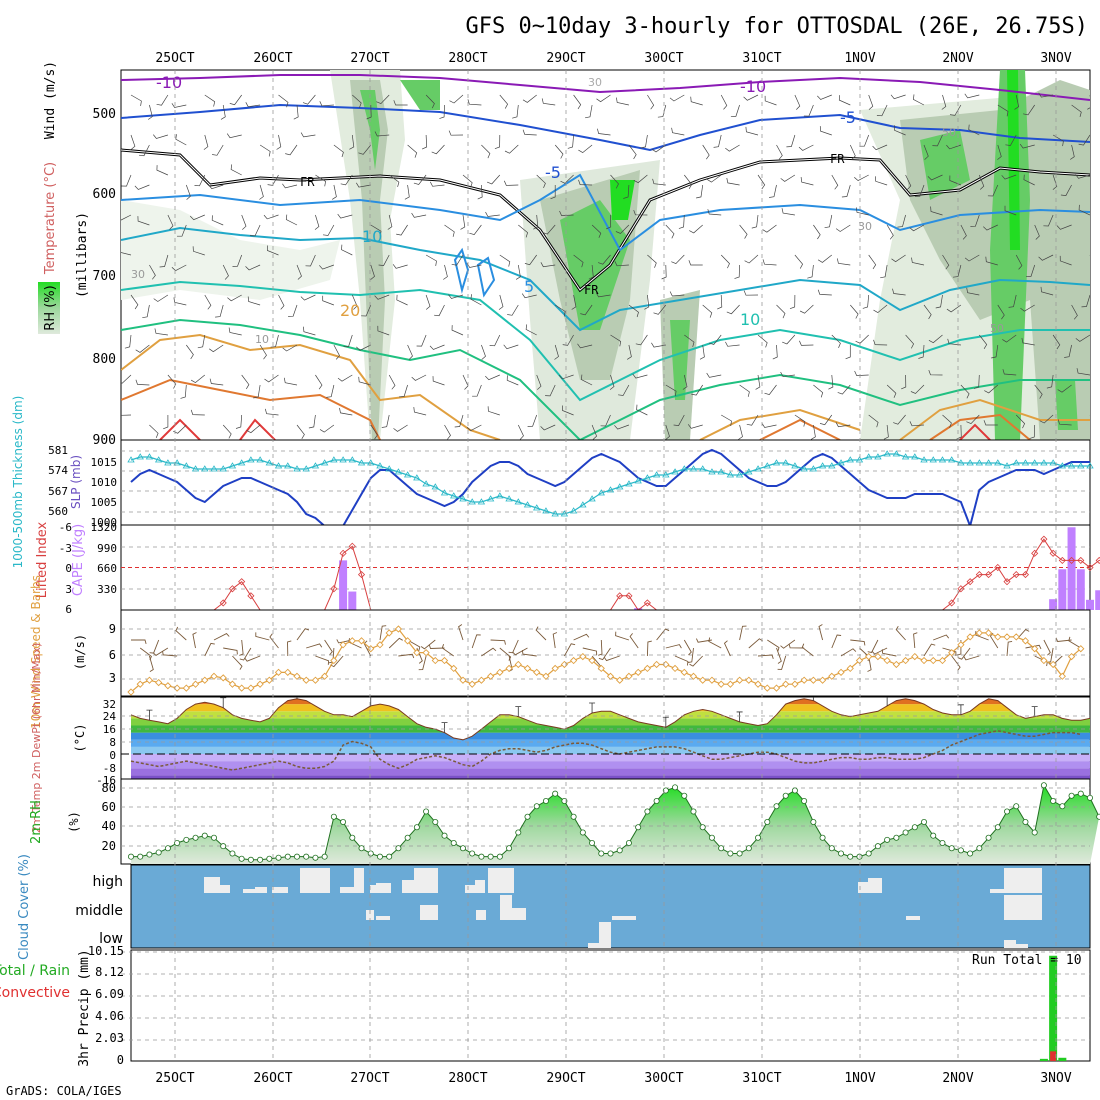 This screenshot has height=1100, width=1100. What do you see at coordinates (369, 58) in the screenshot?
I see `date-label: 27OCT` at bounding box center [369, 58].